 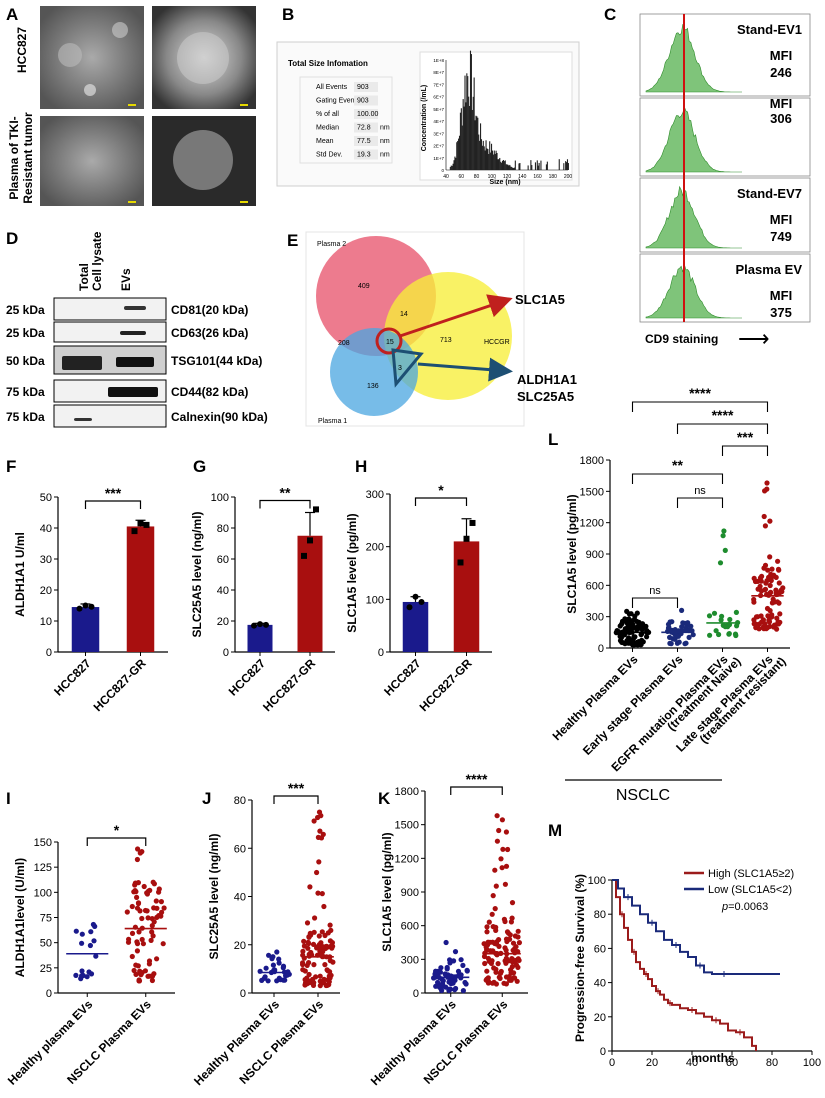 I want to click on significance-label: **, so click(x=677, y=465).